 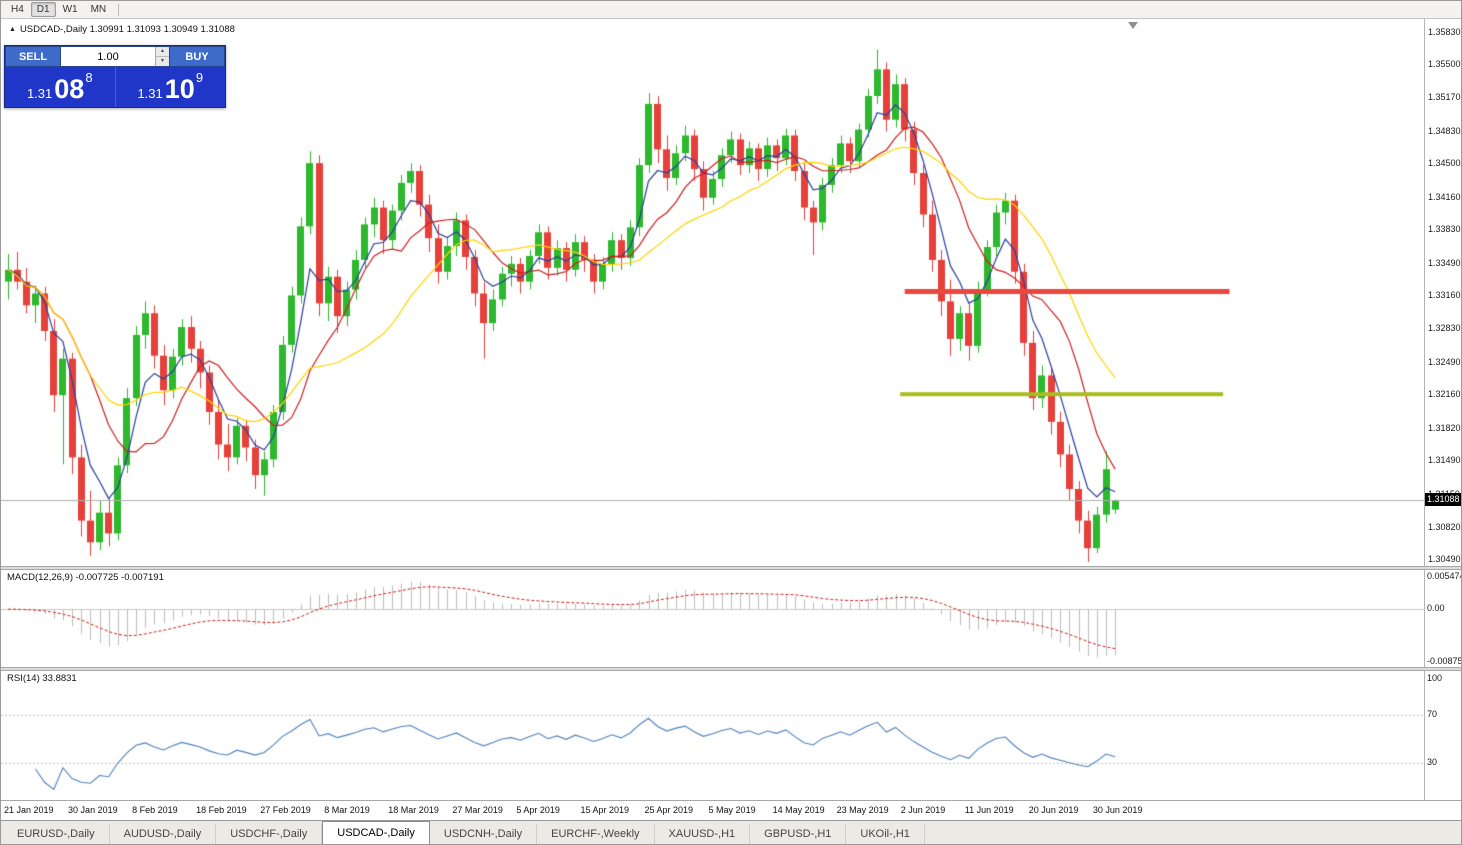 I want to click on price-tick: 1.33830, so click(x=1444, y=229).